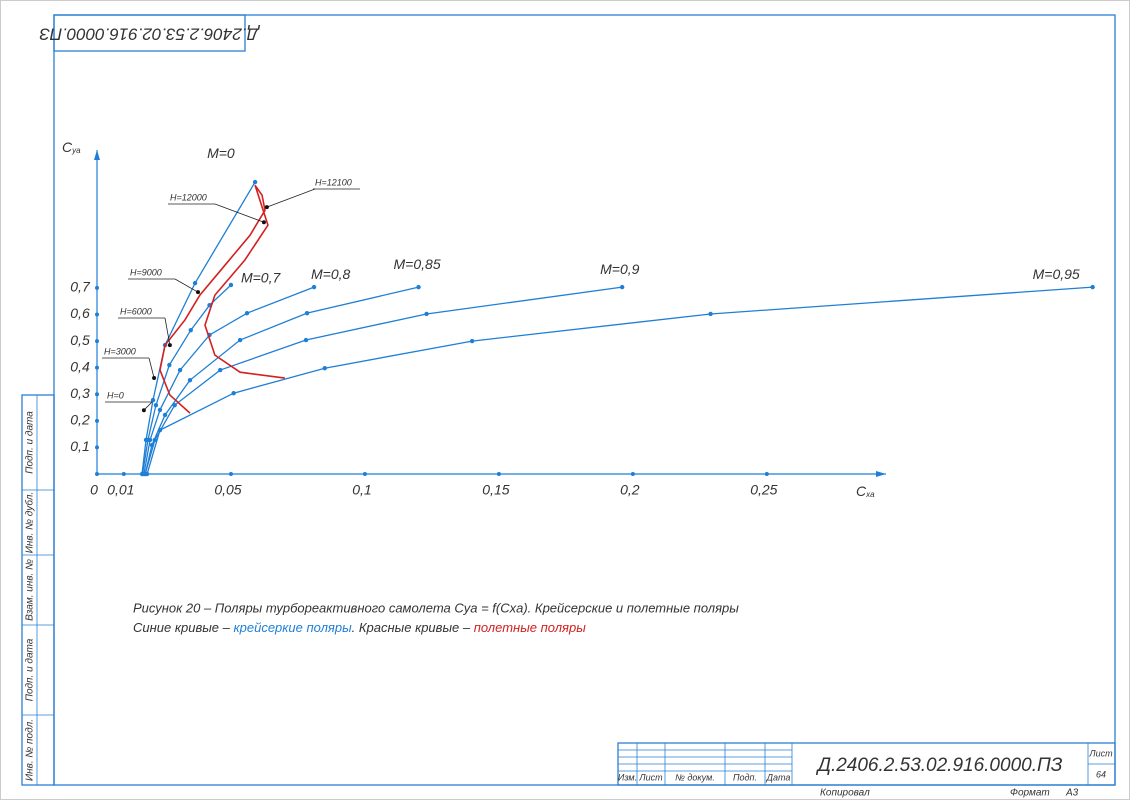 This screenshot has width=1130, height=800. What do you see at coordinates (80, 393) in the screenshot?
I see `y-tick-label: 0,3` at bounding box center [80, 393].